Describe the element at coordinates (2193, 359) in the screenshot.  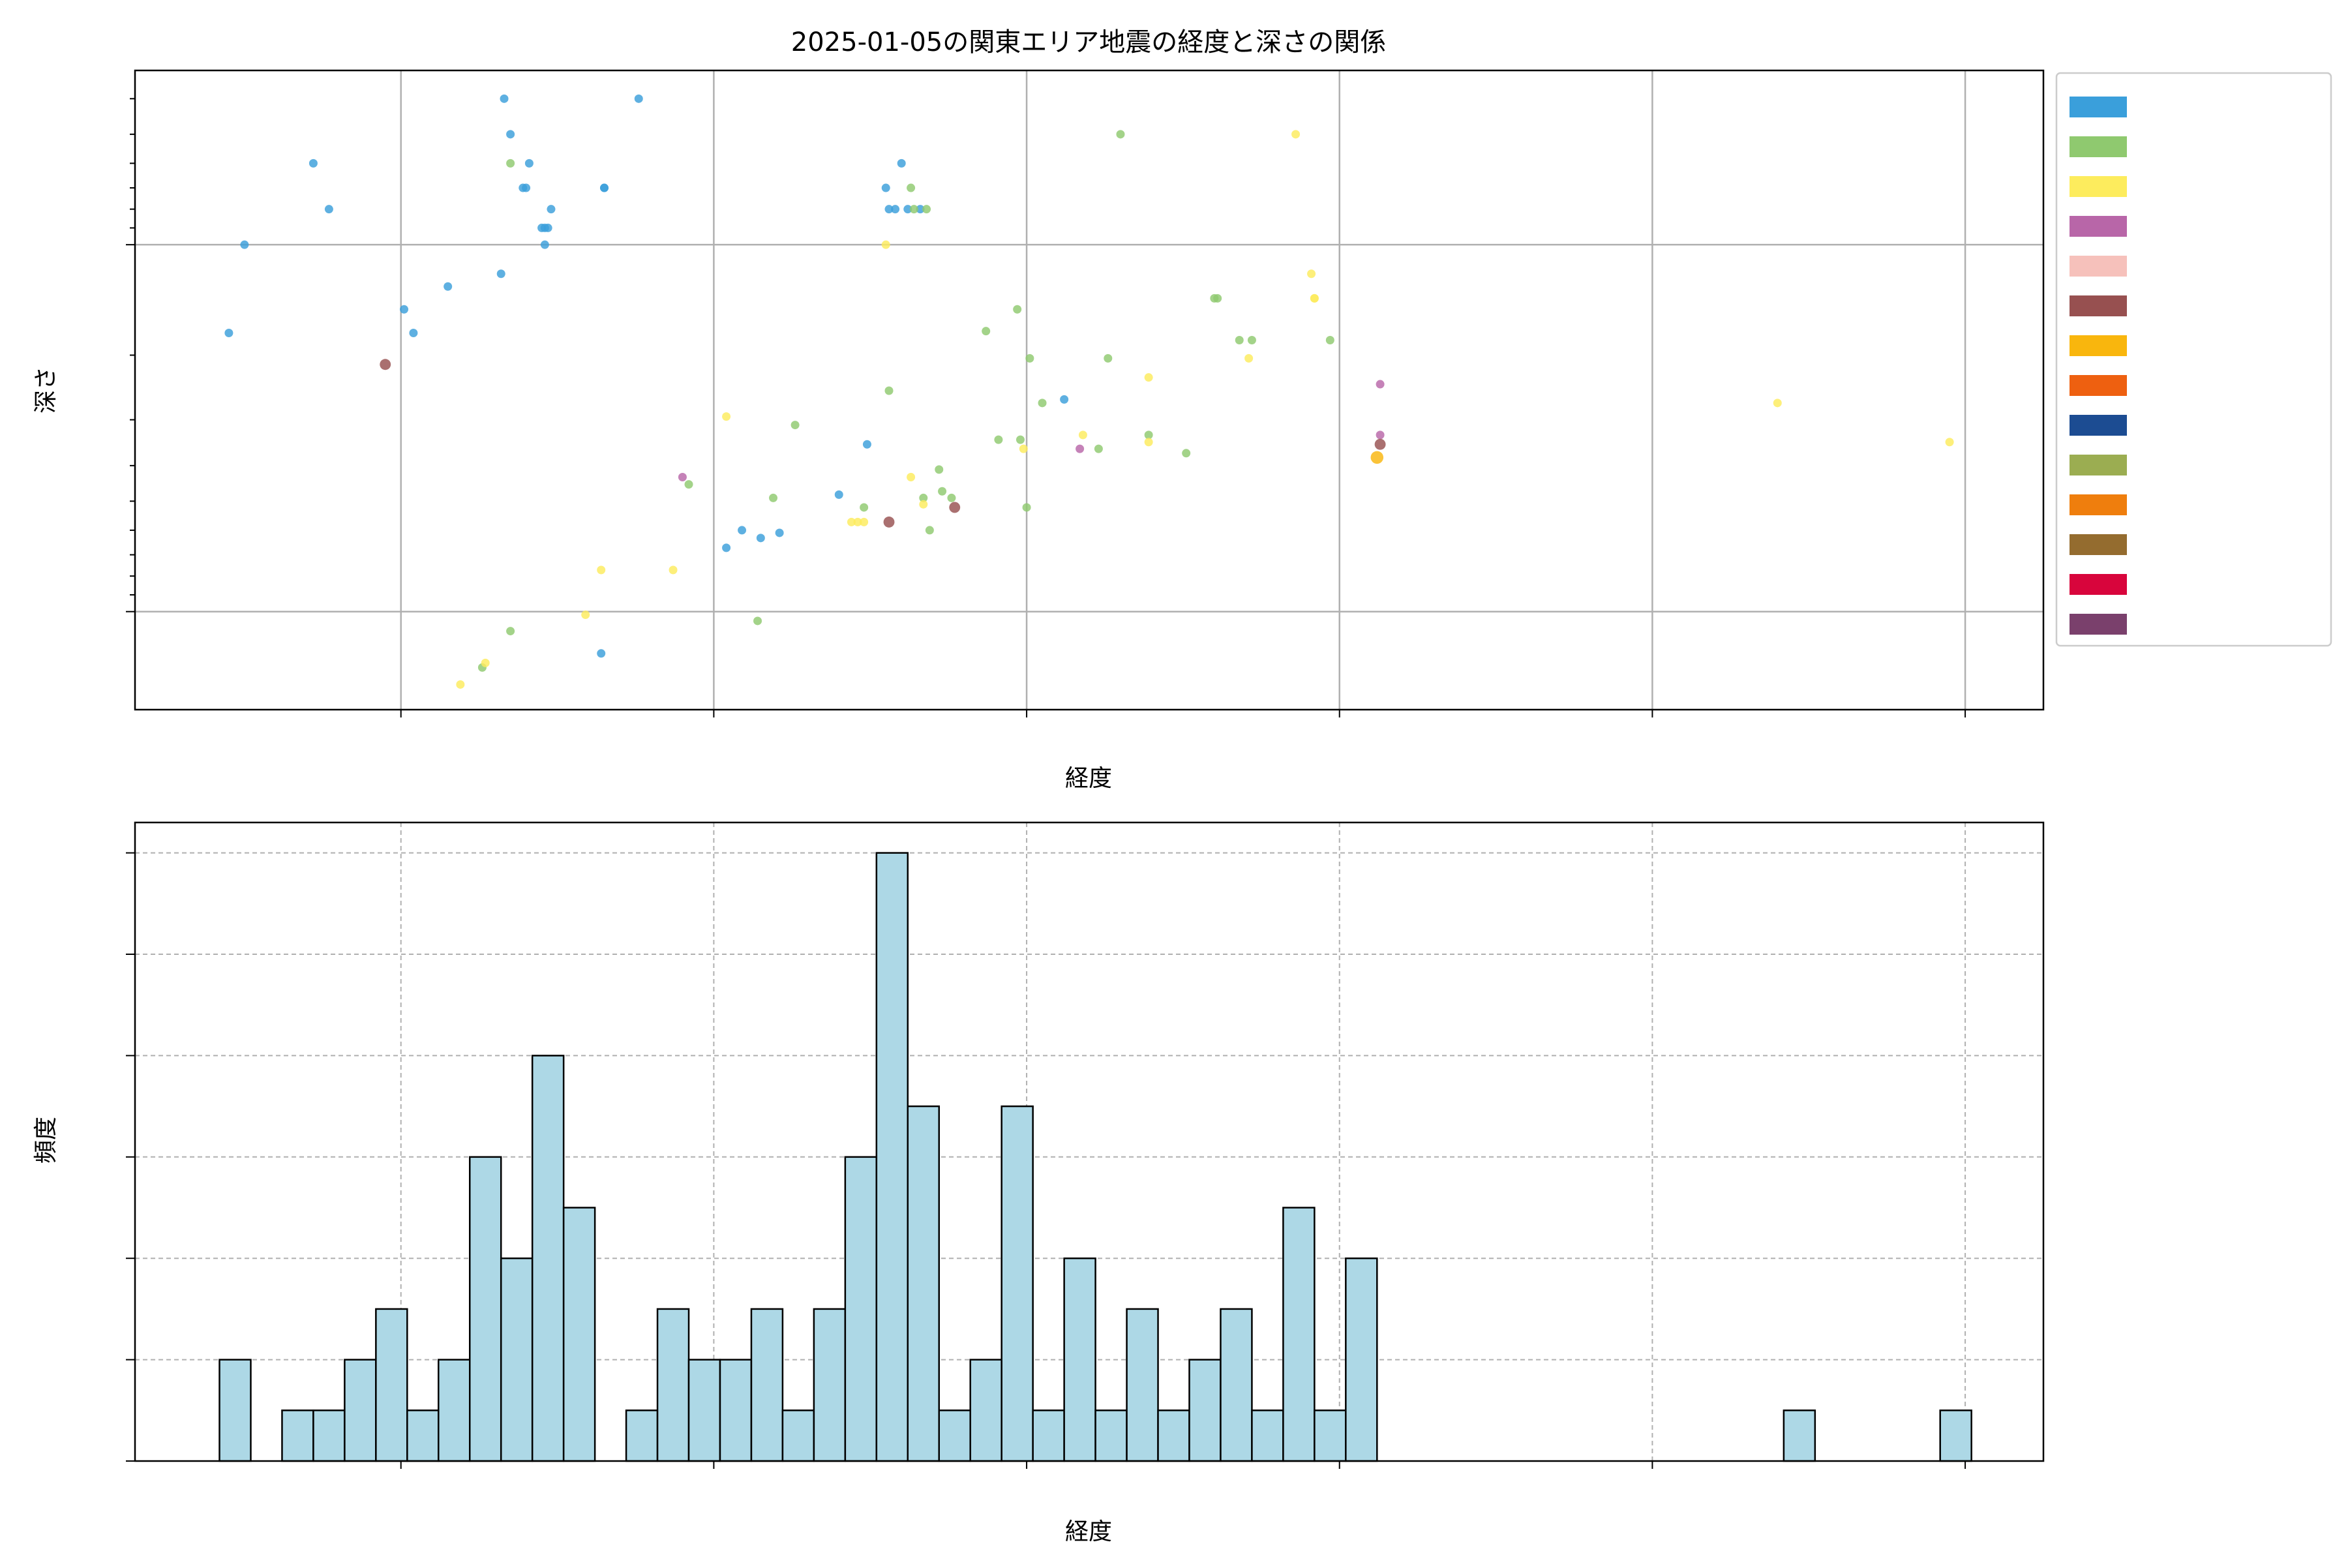
I see `legend` at that location.